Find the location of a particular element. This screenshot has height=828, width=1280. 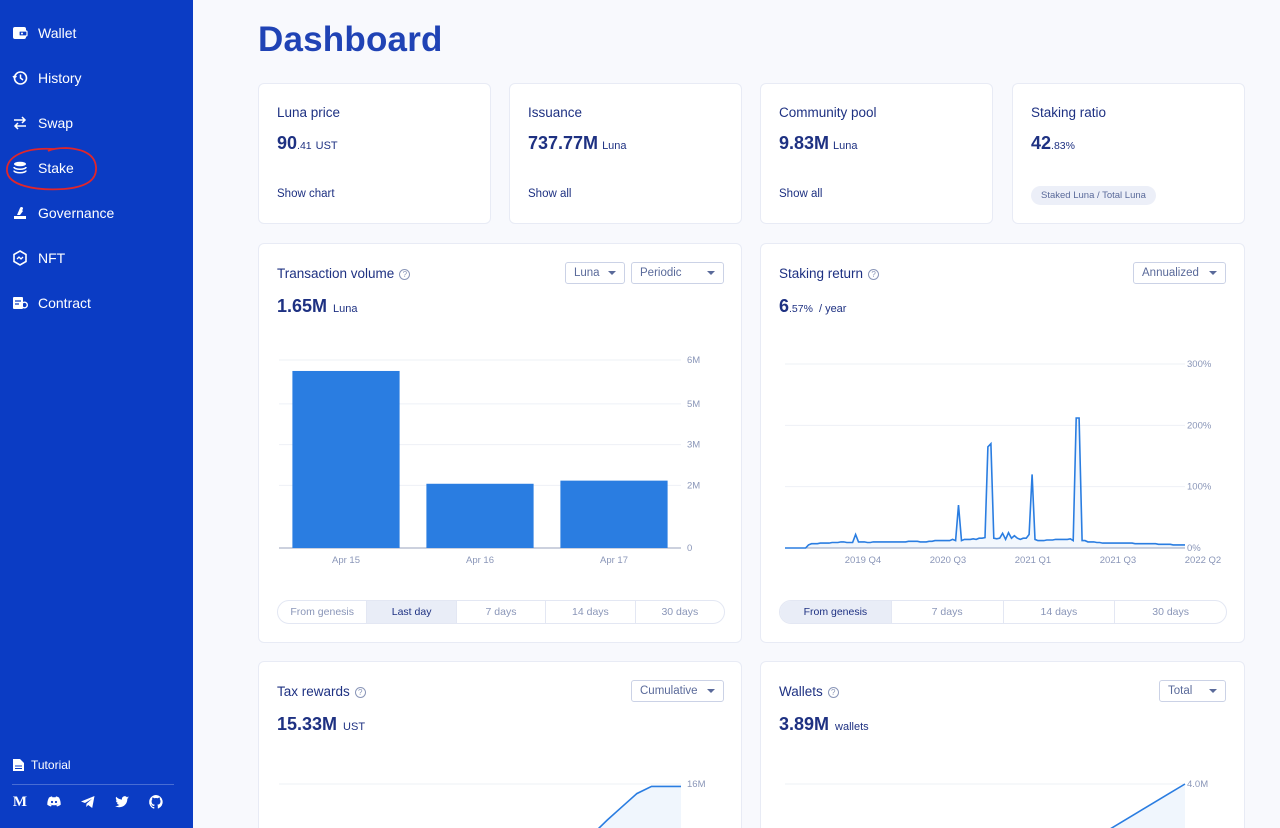

stake-icon is located at coordinates (20, 168).